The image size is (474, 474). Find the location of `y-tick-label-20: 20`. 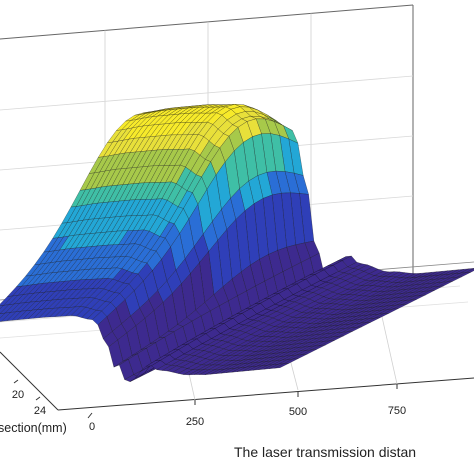

y-tick-label-20: 20 is located at coordinates (18, 395).